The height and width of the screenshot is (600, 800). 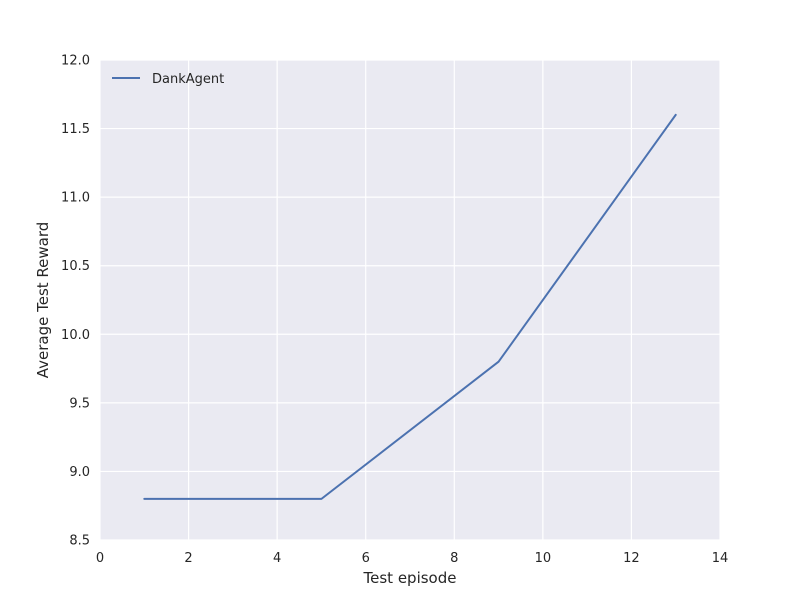 I want to click on x-tick-label: 14, so click(x=720, y=558).